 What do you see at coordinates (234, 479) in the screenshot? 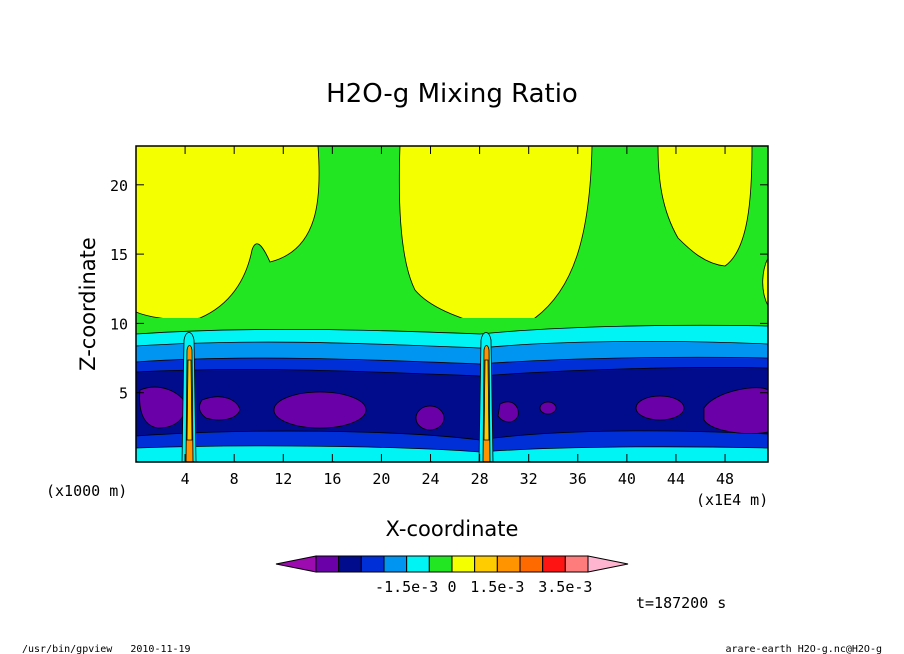
I see `x-tick-label: 8` at bounding box center [234, 479].